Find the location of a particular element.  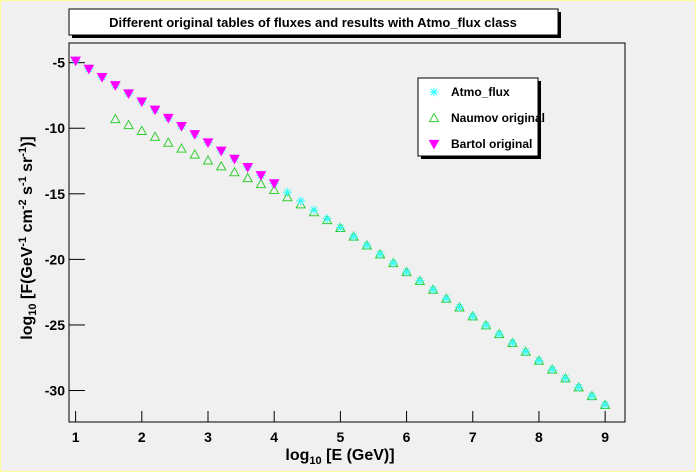

x-tick-label: 1 is located at coordinates (76, 437).